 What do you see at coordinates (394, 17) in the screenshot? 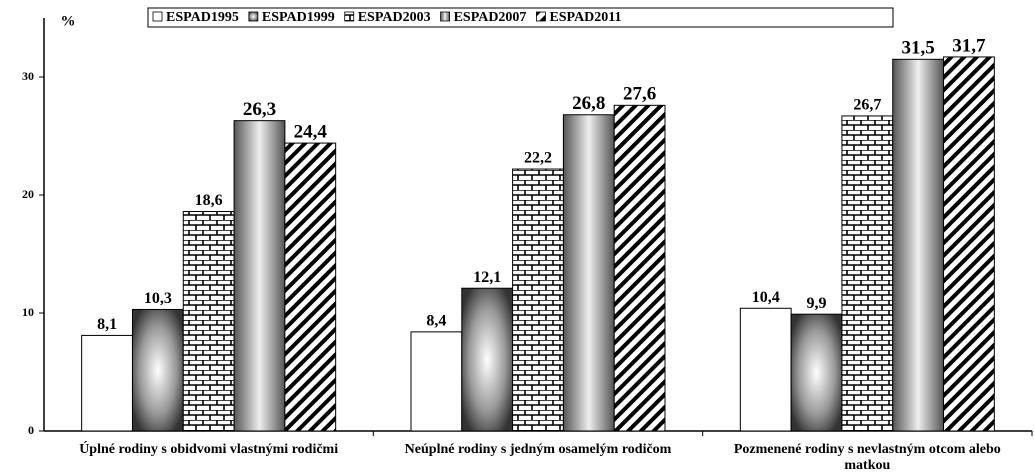
I see `legend-label: ESPAD2003` at bounding box center [394, 17].